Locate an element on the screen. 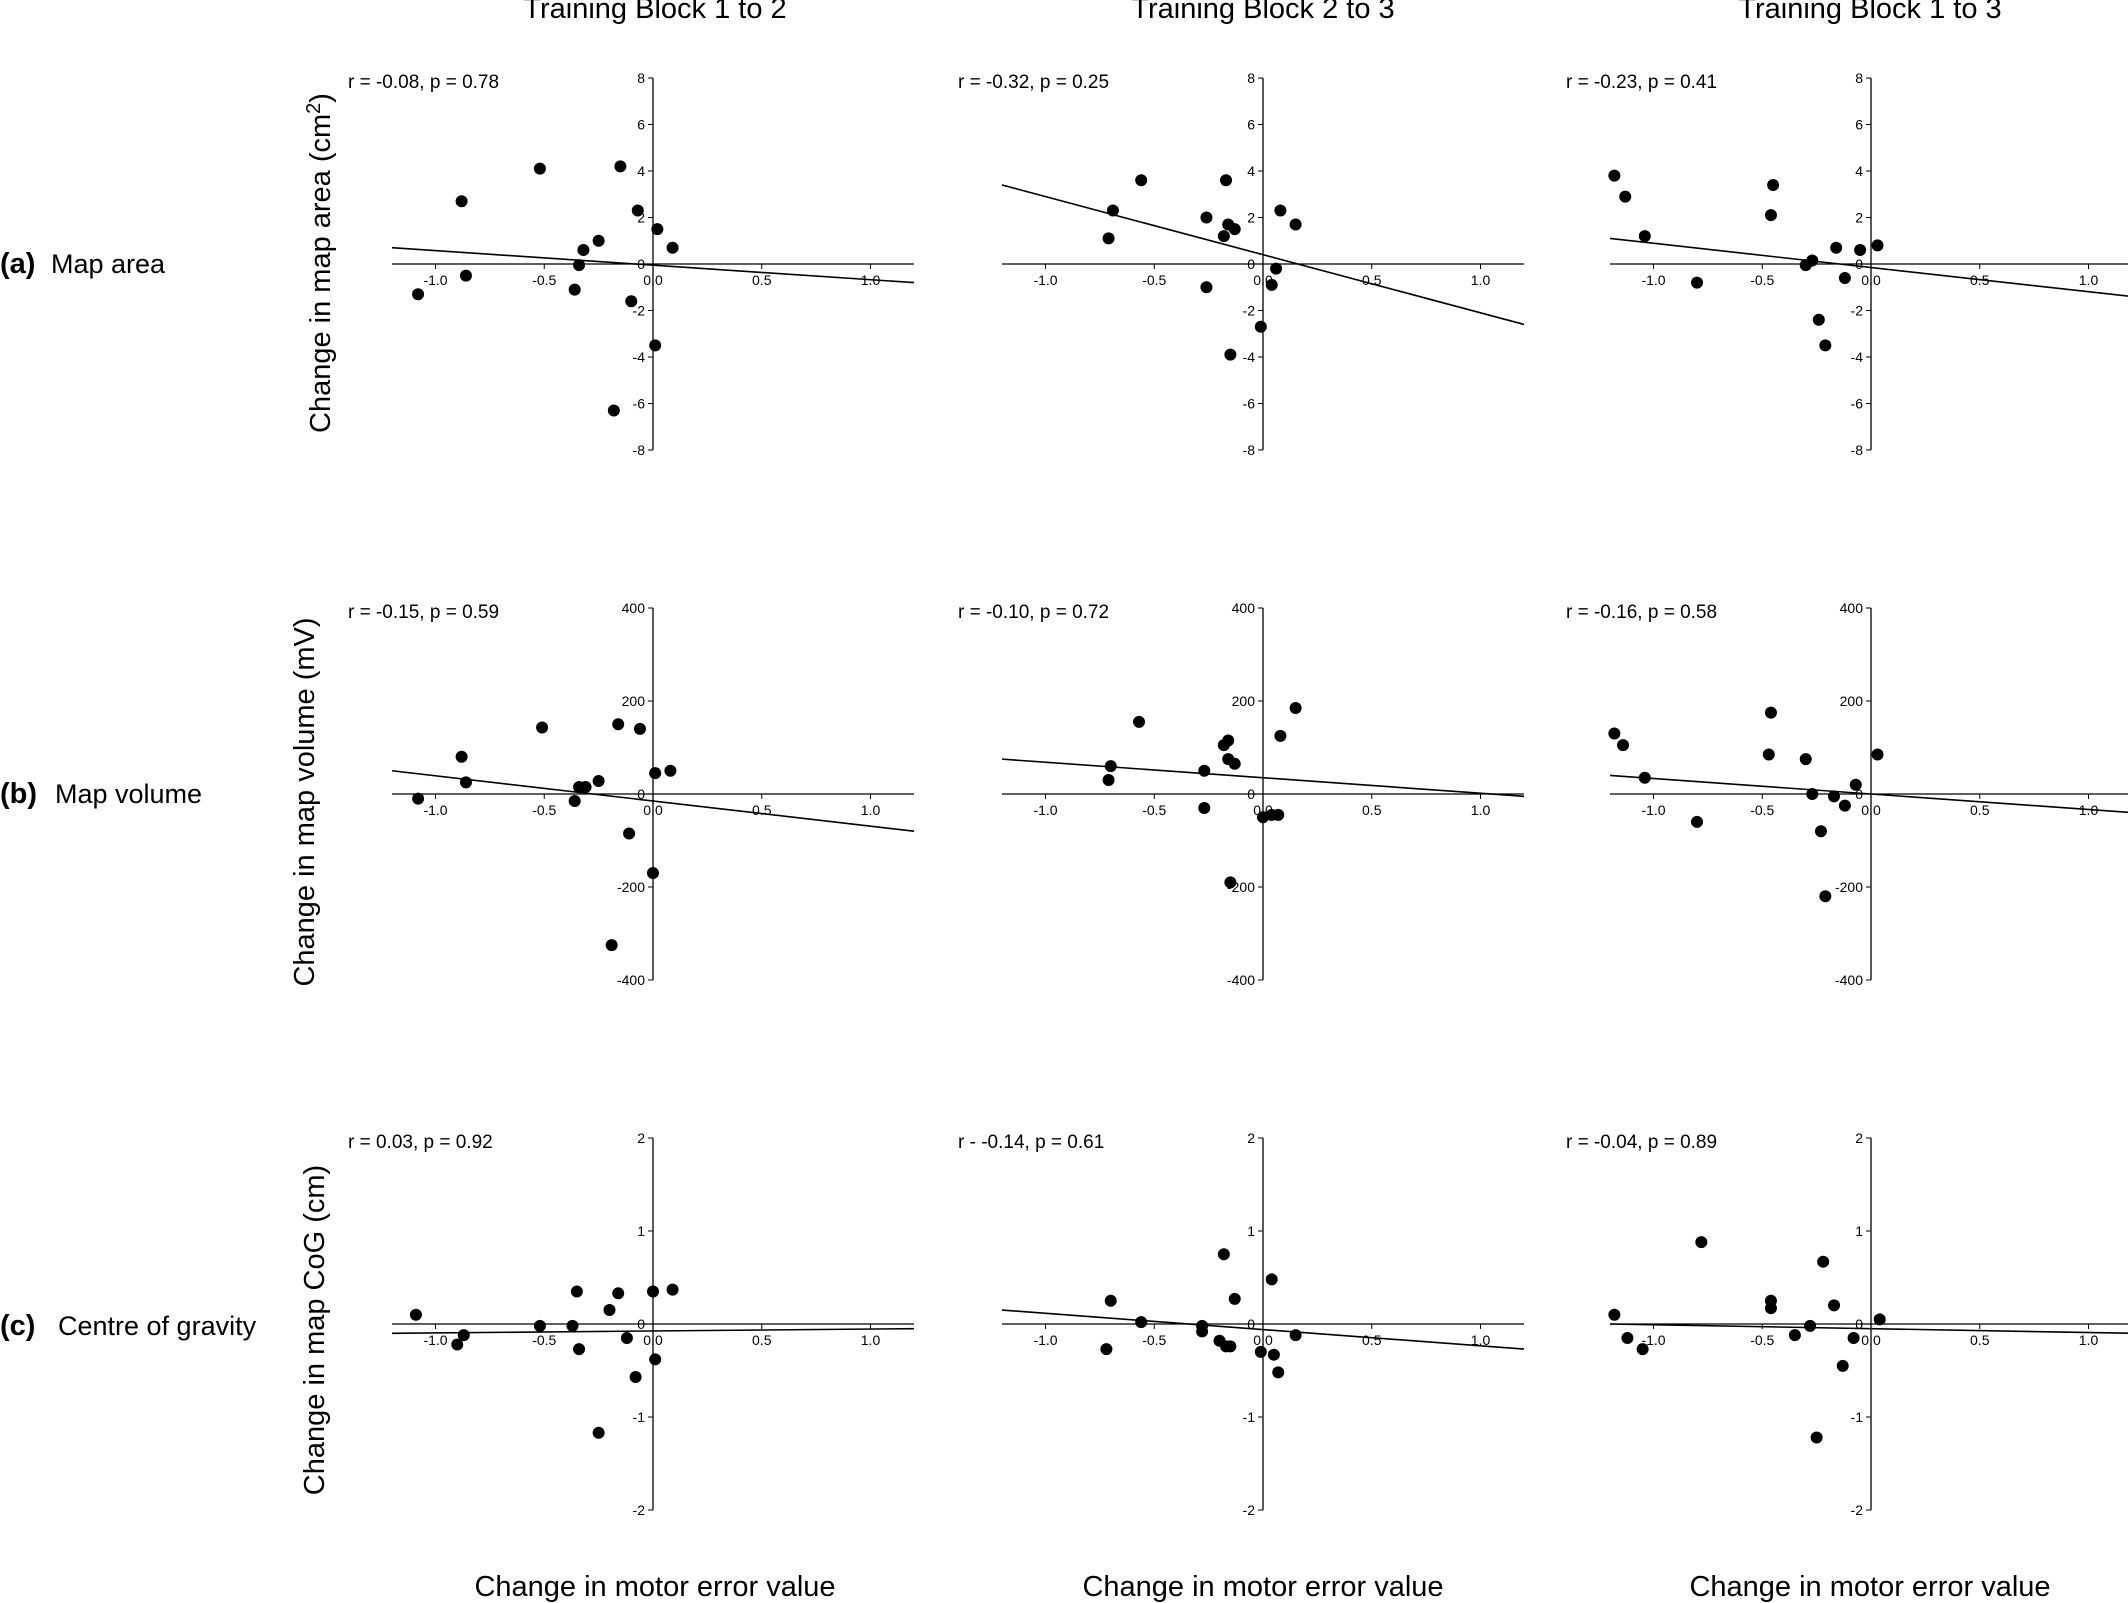 The height and width of the screenshot is (1603, 2128). y-tick-label: 200 is located at coordinates (1244, 701).